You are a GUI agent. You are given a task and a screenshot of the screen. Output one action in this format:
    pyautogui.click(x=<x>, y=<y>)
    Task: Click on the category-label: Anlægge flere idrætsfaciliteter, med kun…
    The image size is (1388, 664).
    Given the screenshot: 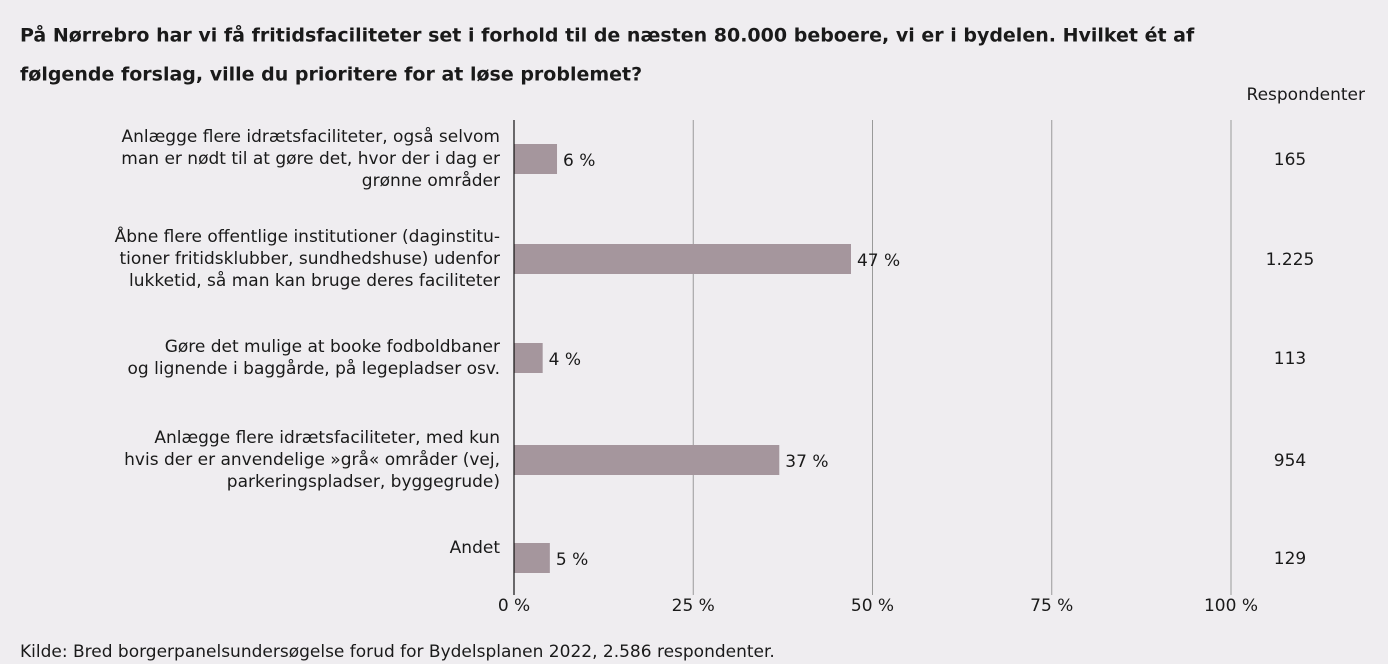 What is the action you would take?
    pyautogui.click(x=312, y=460)
    